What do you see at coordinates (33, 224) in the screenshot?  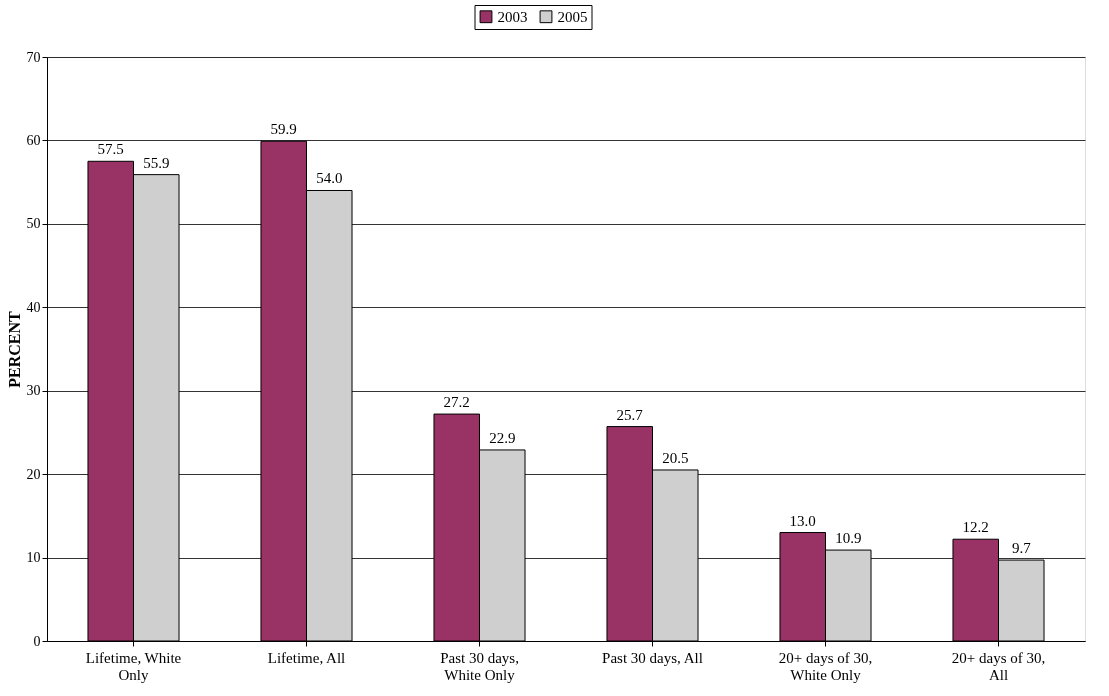 I see `y-tick-label: 50` at bounding box center [33, 224].